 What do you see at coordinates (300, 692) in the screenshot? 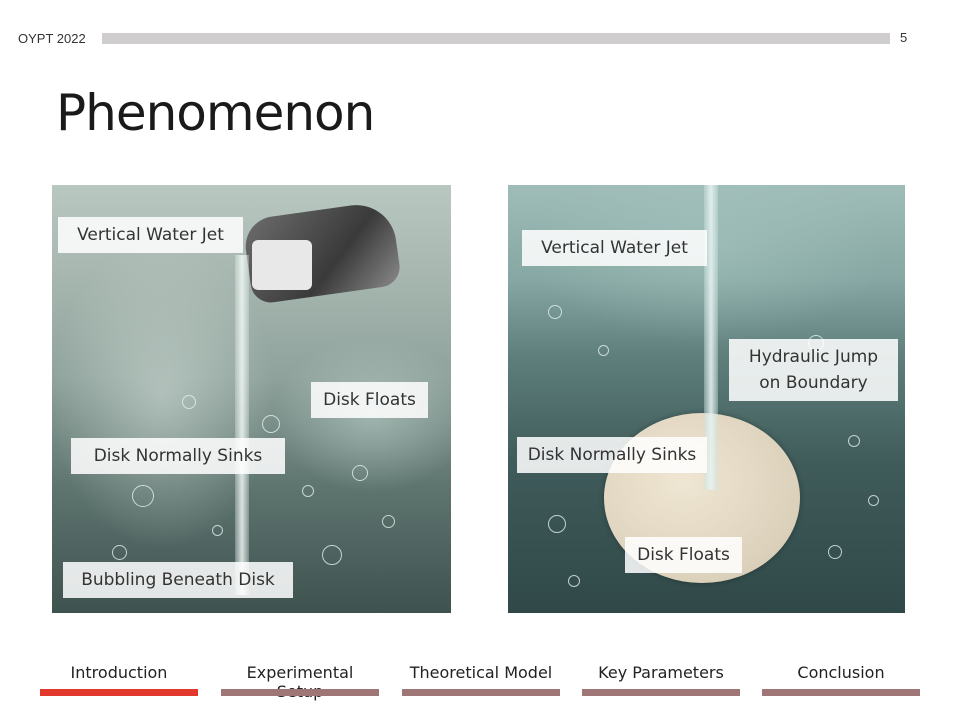
I see `nav-bar-experimental-setup` at bounding box center [300, 692].